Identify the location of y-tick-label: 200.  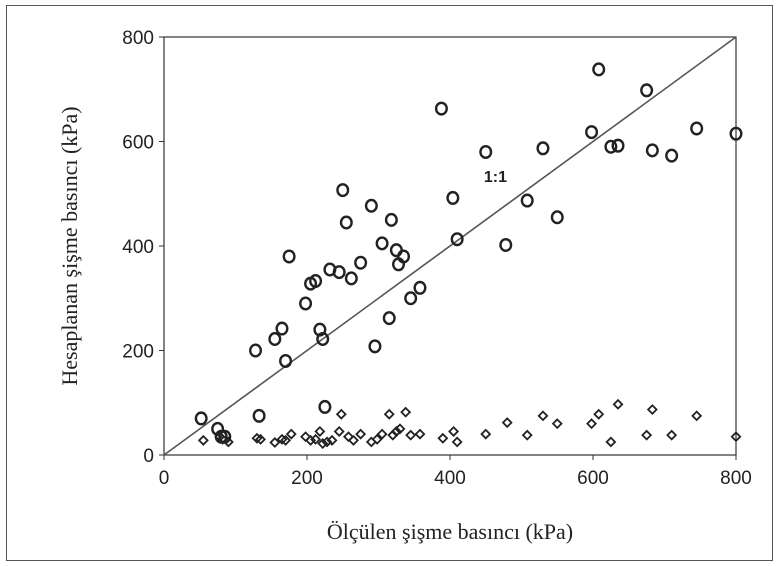
(138, 352).